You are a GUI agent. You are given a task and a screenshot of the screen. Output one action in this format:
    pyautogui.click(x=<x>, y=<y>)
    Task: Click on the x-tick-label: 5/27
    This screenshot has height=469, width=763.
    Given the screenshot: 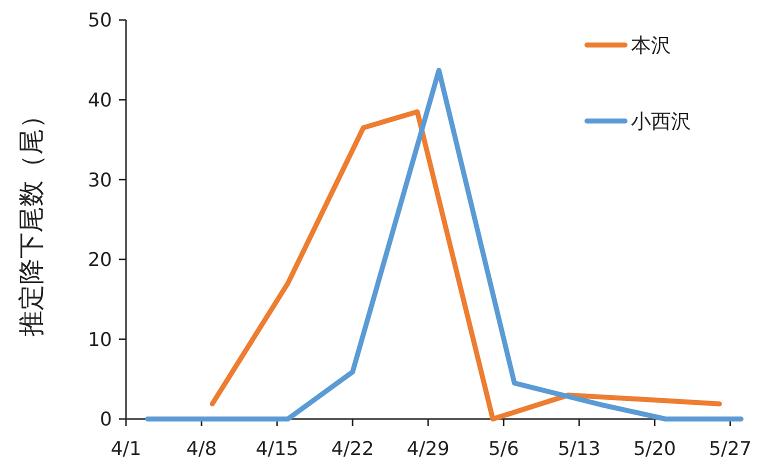 What is the action you would take?
    pyautogui.click(x=730, y=449)
    